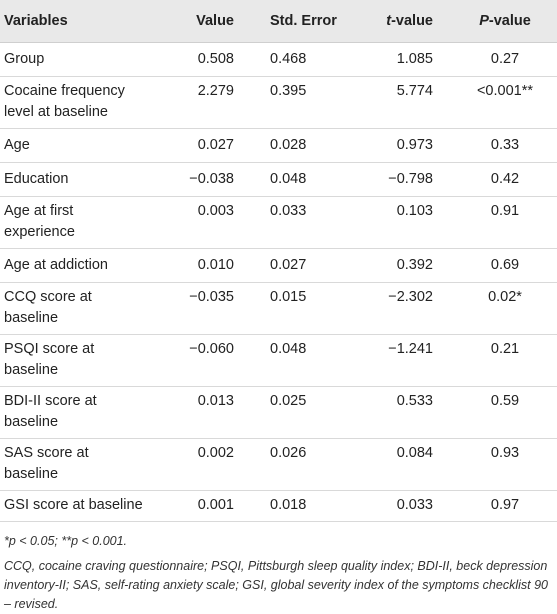 The image size is (557, 614). I want to click on cell-std-error: 0.027, so click(304, 265).